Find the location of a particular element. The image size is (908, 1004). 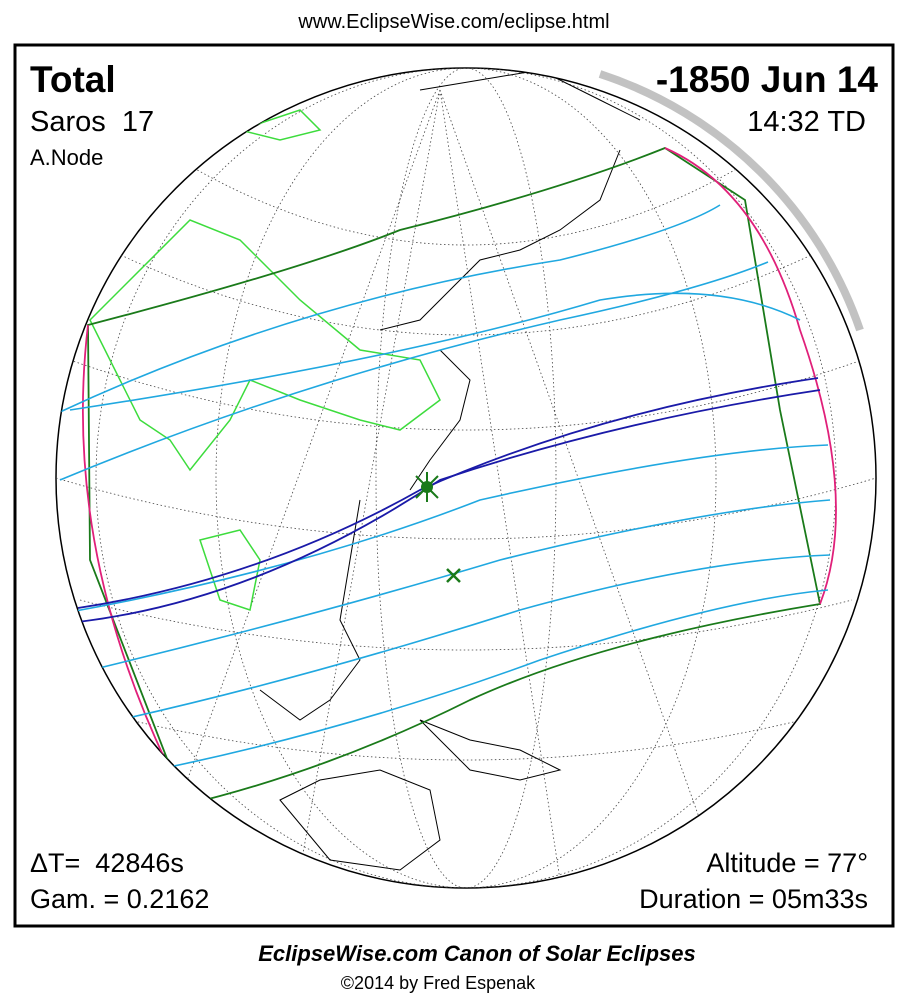

time: 14:32 TD is located at coordinates (806, 122).